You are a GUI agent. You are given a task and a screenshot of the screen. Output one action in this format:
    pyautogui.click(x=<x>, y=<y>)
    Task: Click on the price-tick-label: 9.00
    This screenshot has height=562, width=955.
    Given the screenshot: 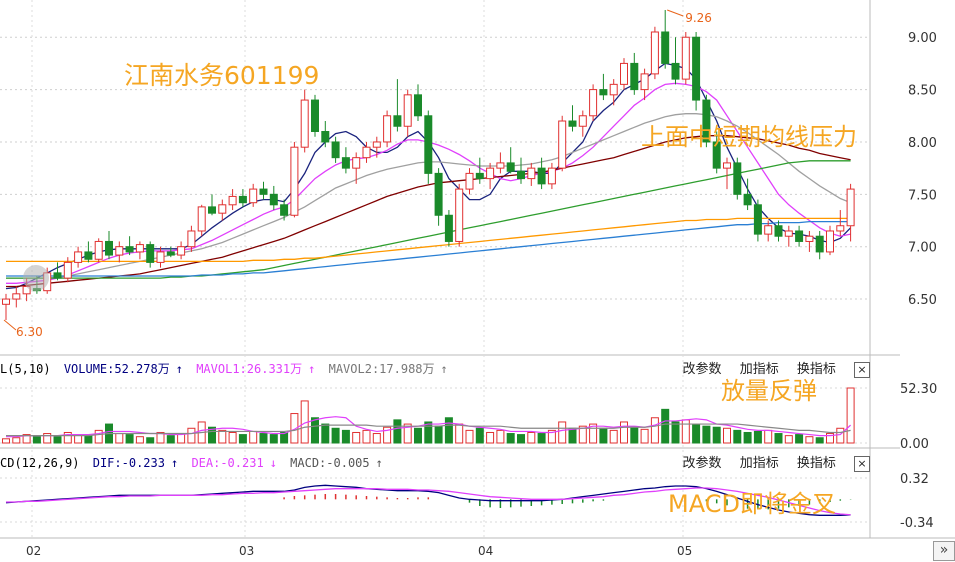 What is the action you would take?
    pyautogui.click(x=922, y=38)
    